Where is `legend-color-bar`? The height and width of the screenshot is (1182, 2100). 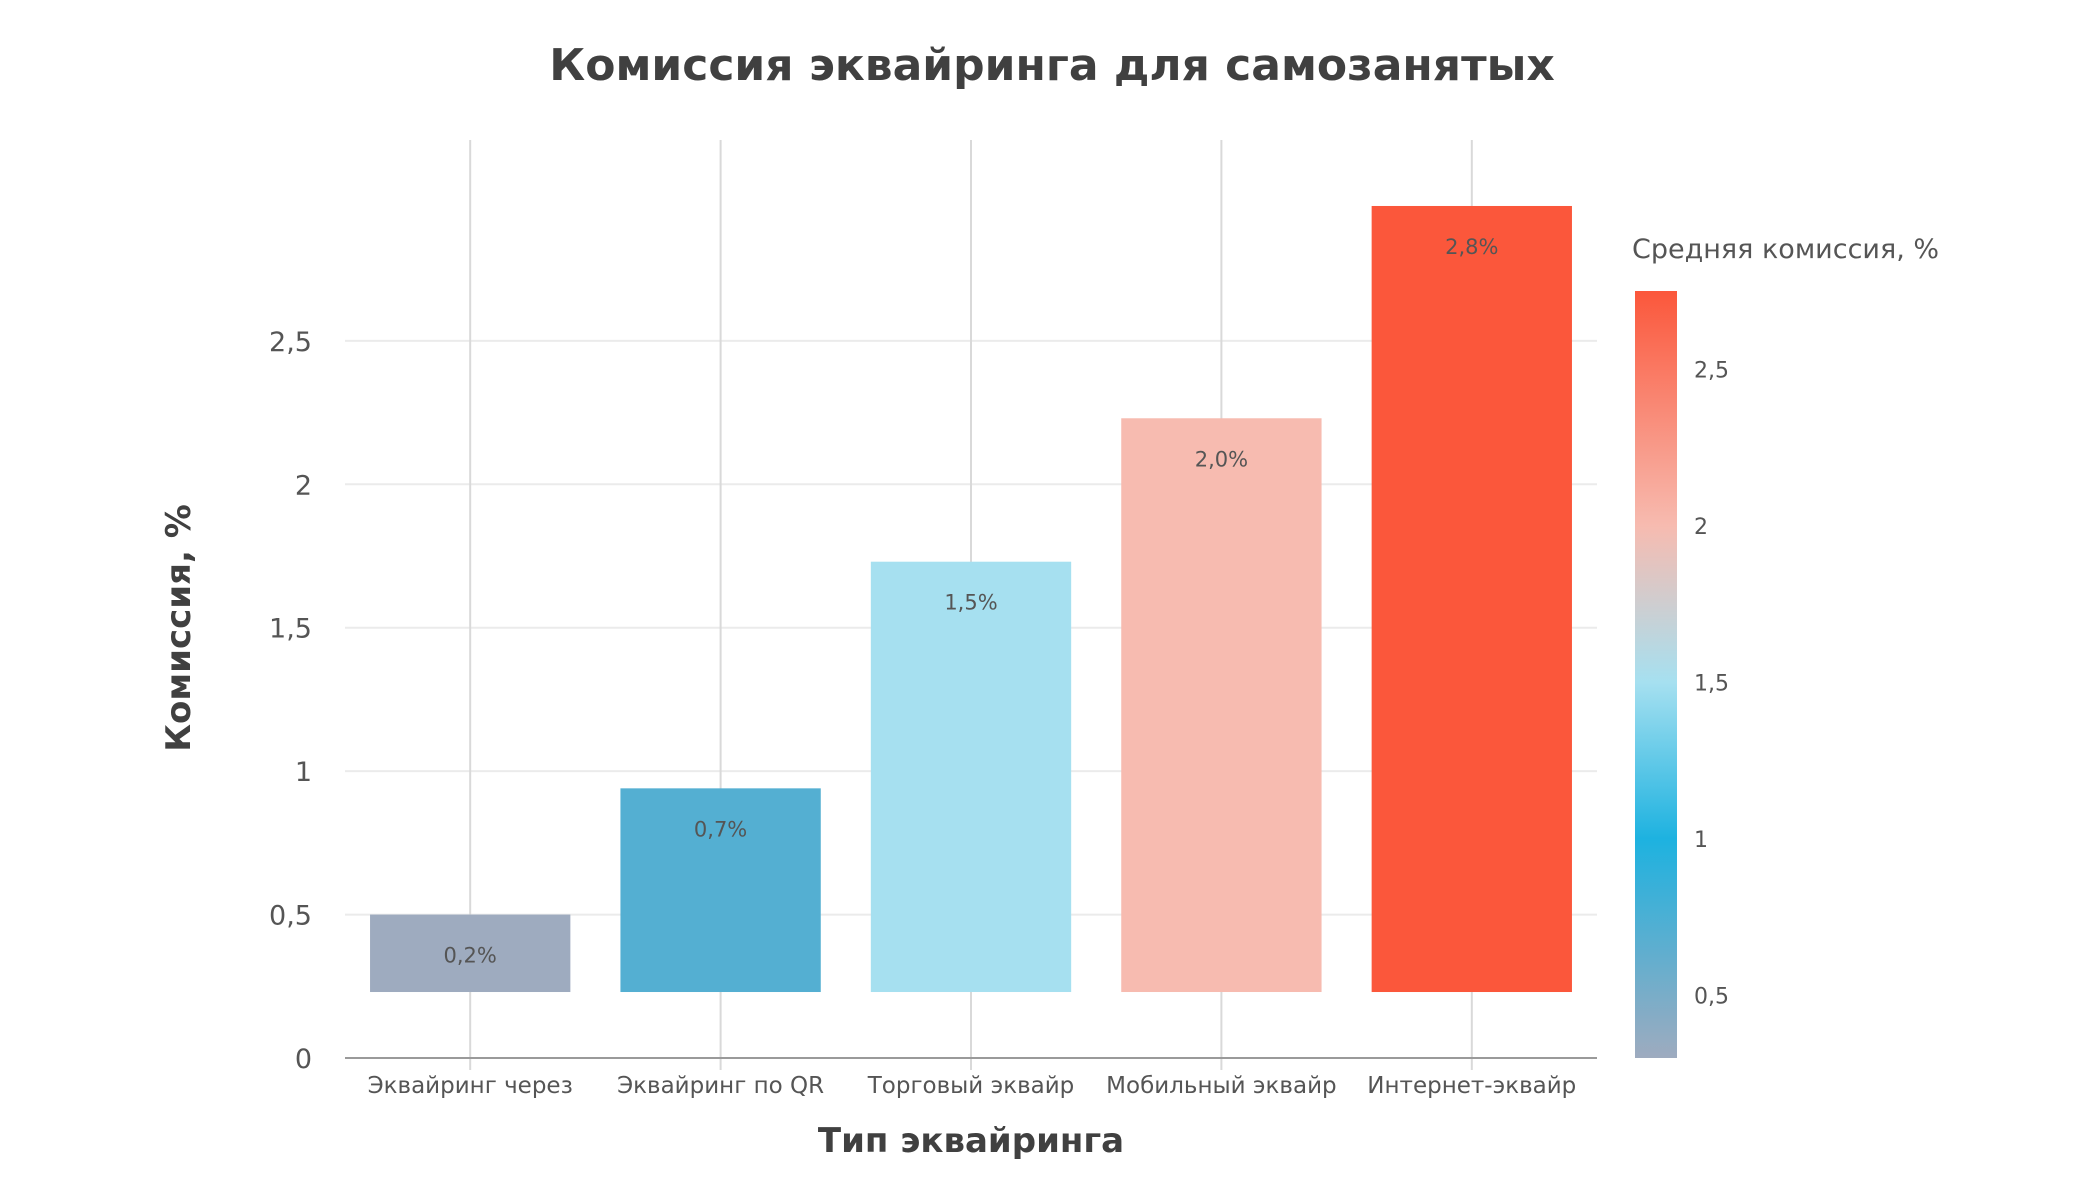 legend-color-bar is located at coordinates (1656, 674).